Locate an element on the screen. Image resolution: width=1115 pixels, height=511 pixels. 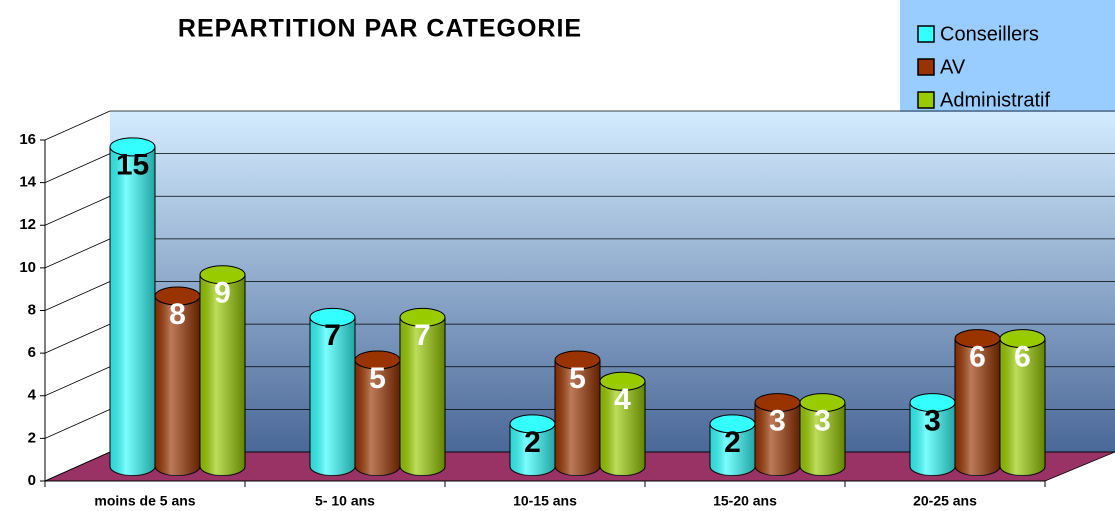
x-tick-label: moins de 5 ans is located at coordinates (144, 501).